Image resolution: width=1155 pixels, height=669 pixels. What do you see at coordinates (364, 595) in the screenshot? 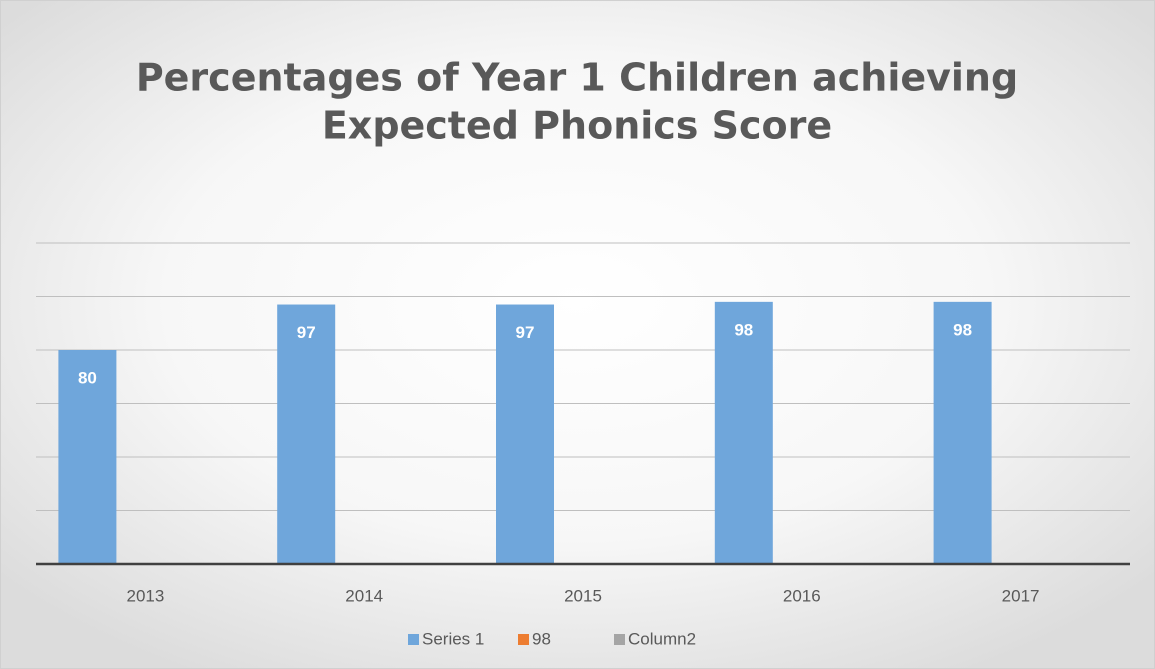
I see `x-tick-label: 2014` at bounding box center [364, 595].